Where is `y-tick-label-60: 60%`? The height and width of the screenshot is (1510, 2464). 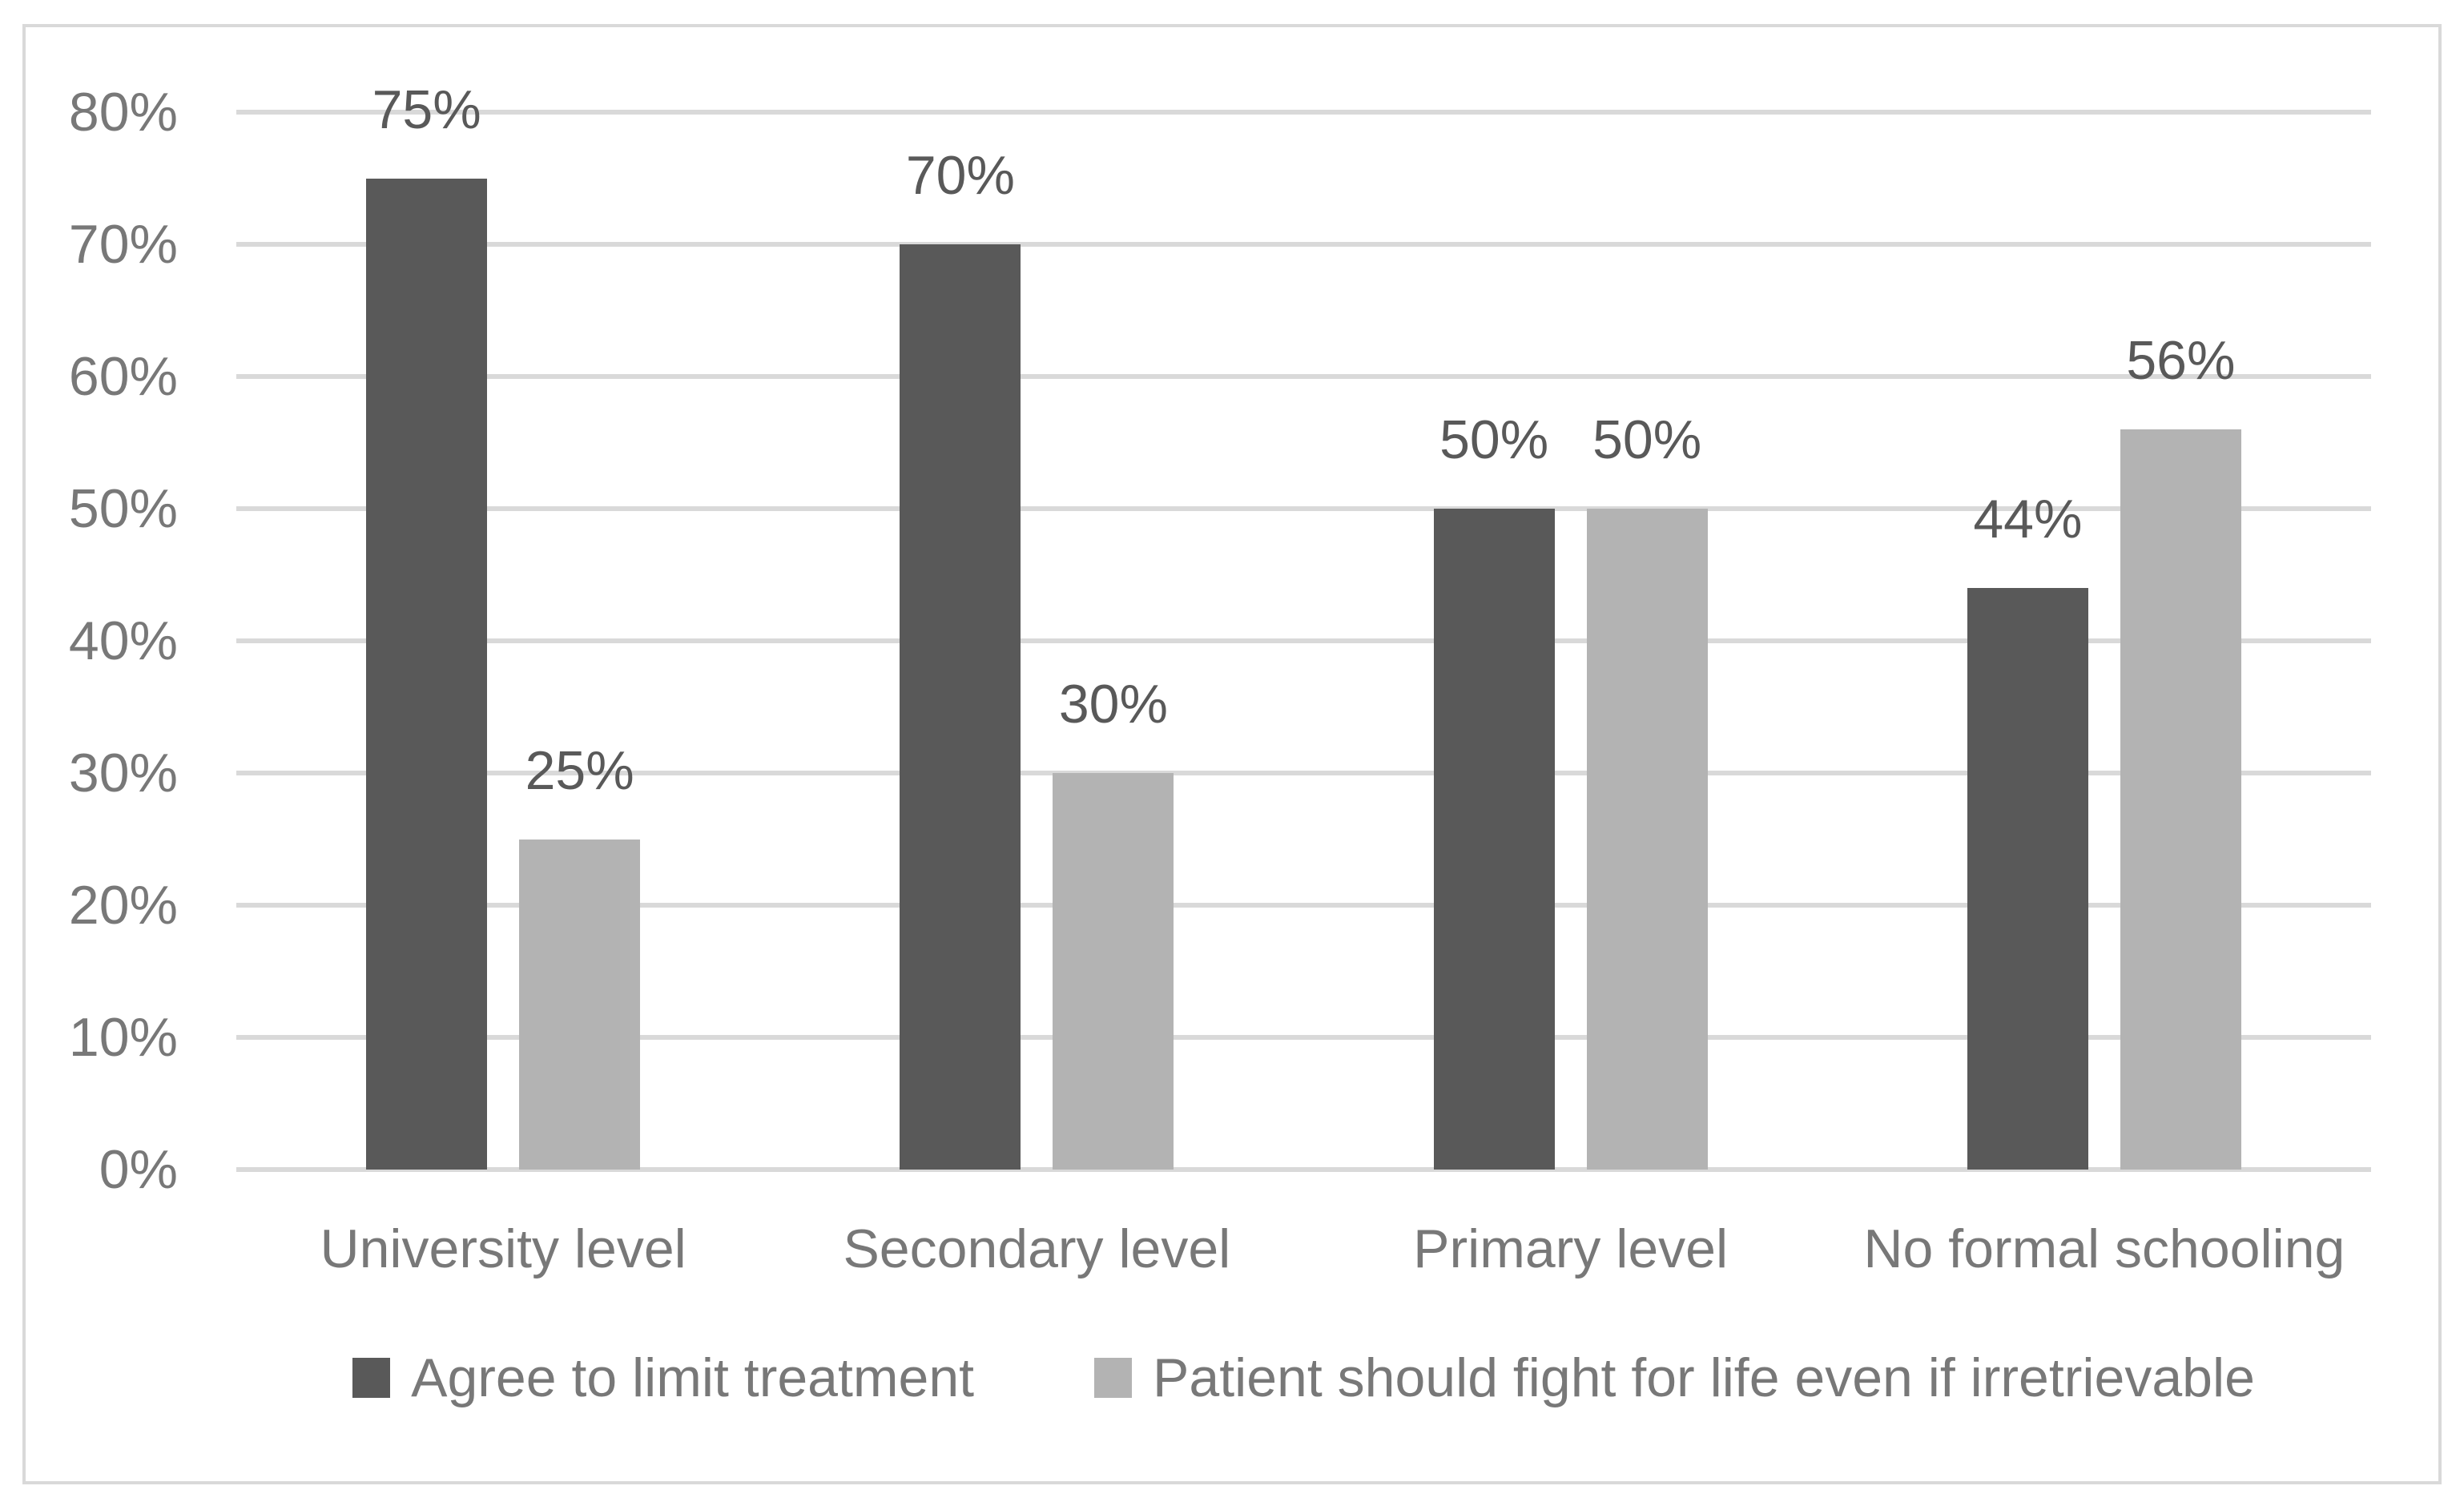 y-tick-label-60: 60% is located at coordinates (123, 376).